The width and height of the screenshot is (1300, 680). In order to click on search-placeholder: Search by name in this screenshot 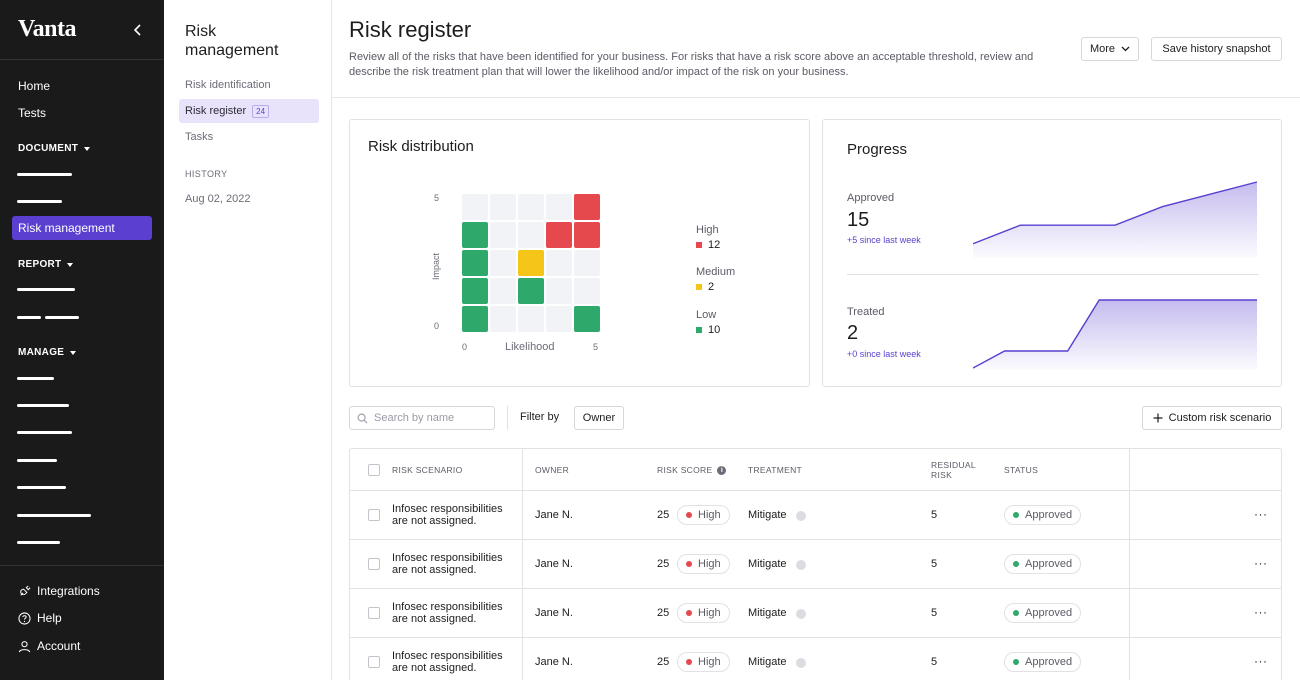, I will do `click(414, 418)`.